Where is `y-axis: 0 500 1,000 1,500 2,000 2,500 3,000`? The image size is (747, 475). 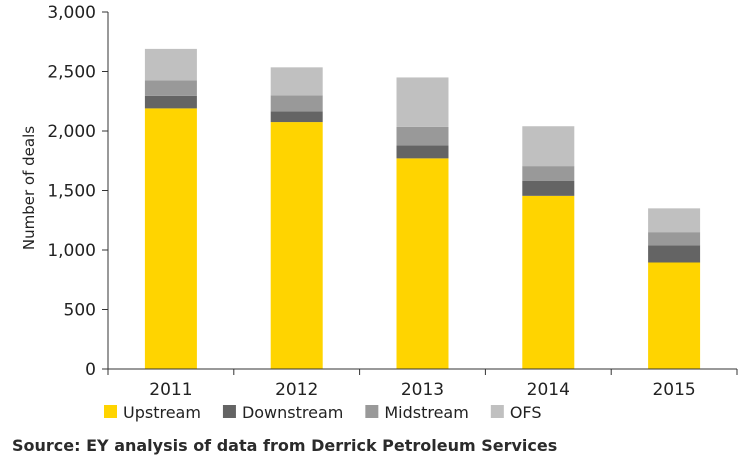
y-axis: 0 500 1,000 1,500 2,000 2,500 3,000 is located at coordinates (78, 191).